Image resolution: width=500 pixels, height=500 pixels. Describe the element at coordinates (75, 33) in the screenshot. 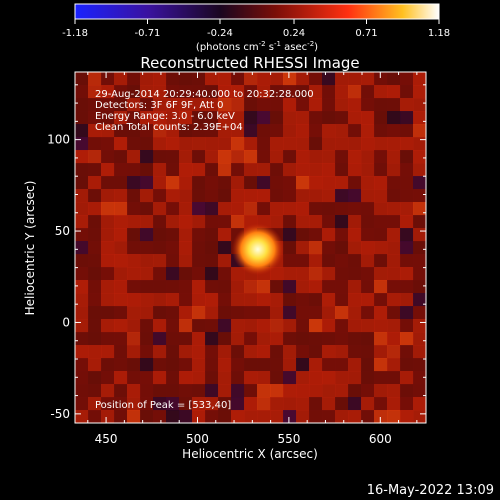

I see `colorbar-tick-label: -1.18` at that location.